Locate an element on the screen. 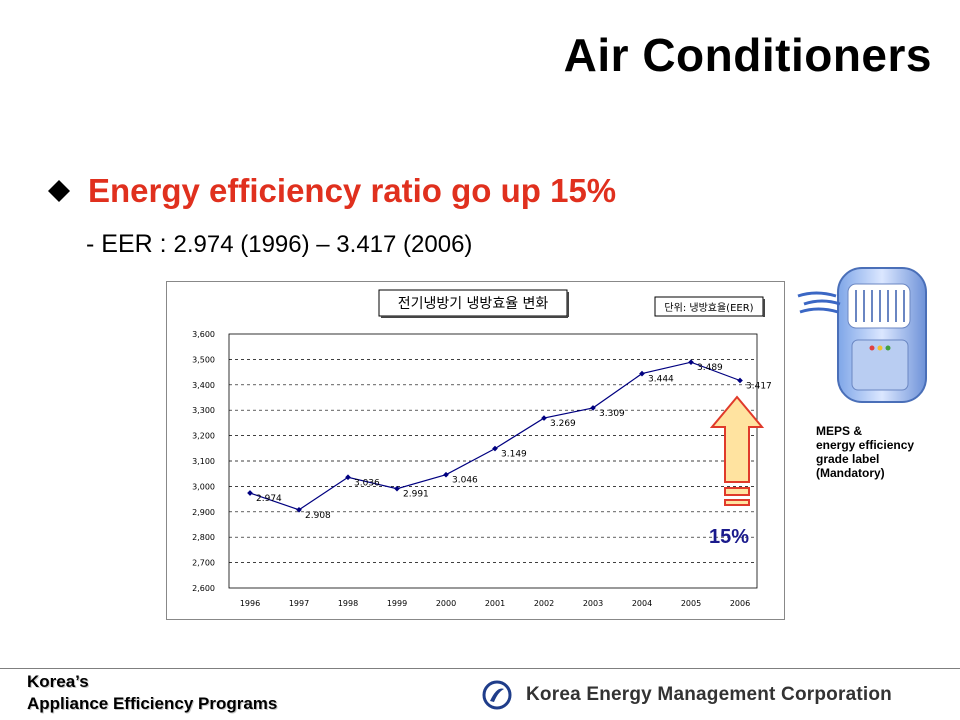 The height and width of the screenshot is (720, 960). kemco-logo-icon is located at coordinates (497, 695).